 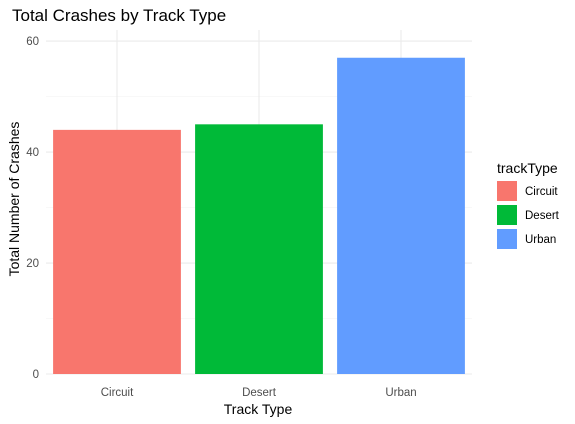 I want to click on x-tick-label: Circuit, so click(x=117, y=393).